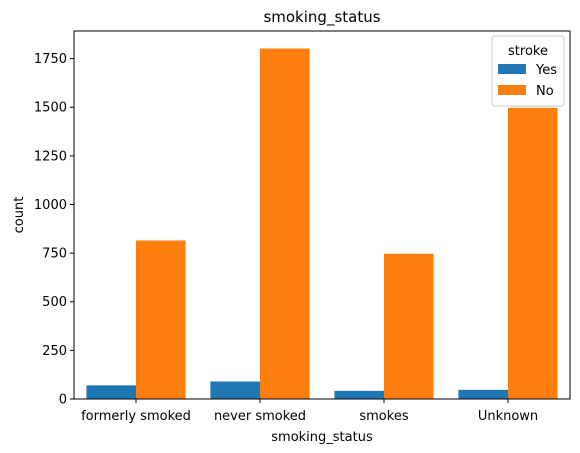 This screenshot has height=453, width=580. What do you see at coordinates (285, 224) in the screenshot?
I see `bar-no-never-smoked` at bounding box center [285, 224].